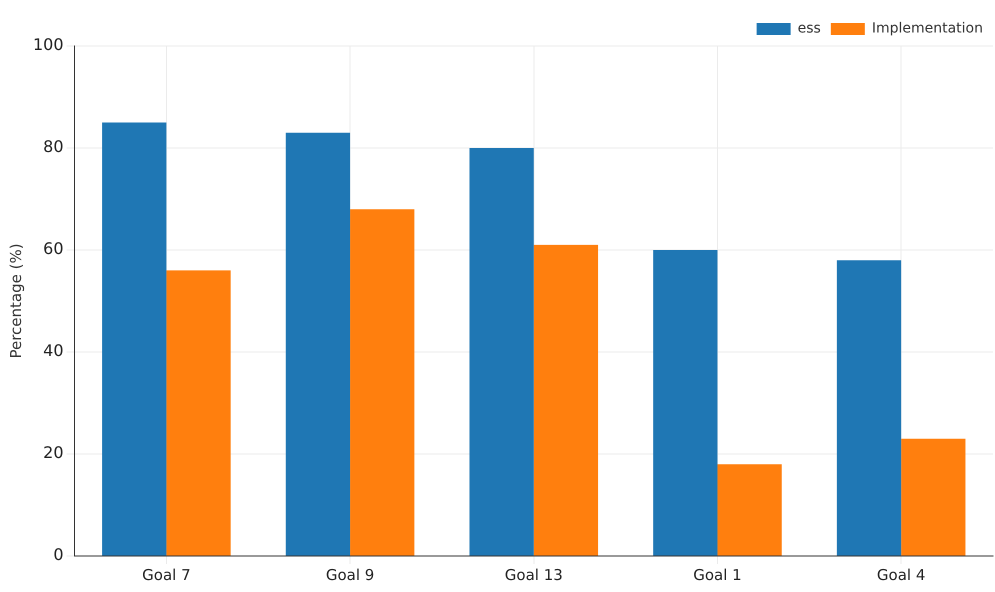 Image resolution: width=995 pixels, height=592 pixels. What do you see at coordinates (809, 28) in the screenshot?
I see `legend-label: ess` at bounding box center [809, 28].